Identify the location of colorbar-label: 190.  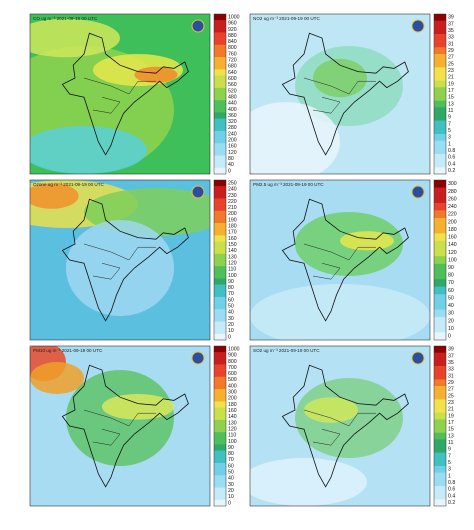
(232, 220).